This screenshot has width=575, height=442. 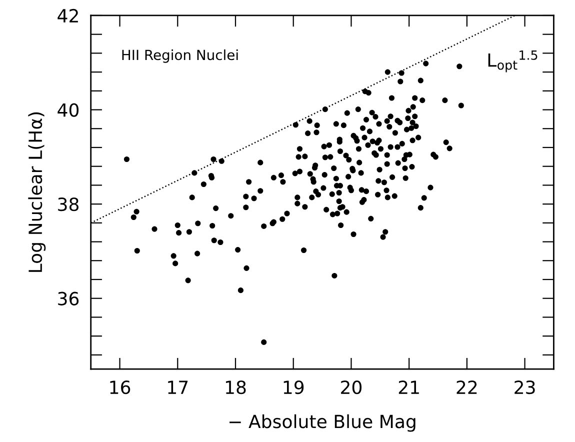 I want to click on y-tick-label: 40, so click(x=68, y=110).